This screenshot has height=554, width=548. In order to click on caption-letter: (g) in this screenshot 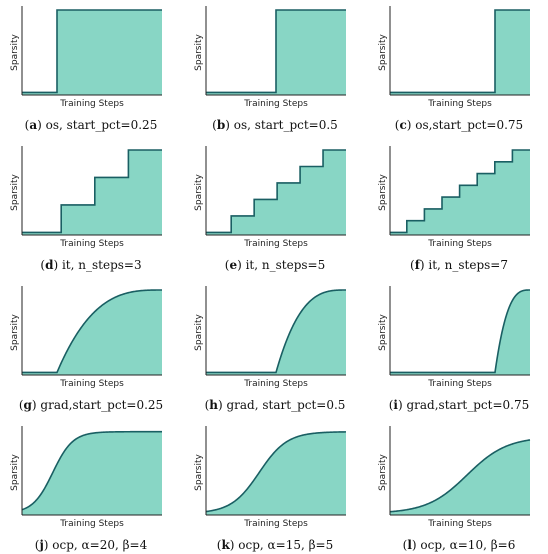, I will do `click(27, 405)`.